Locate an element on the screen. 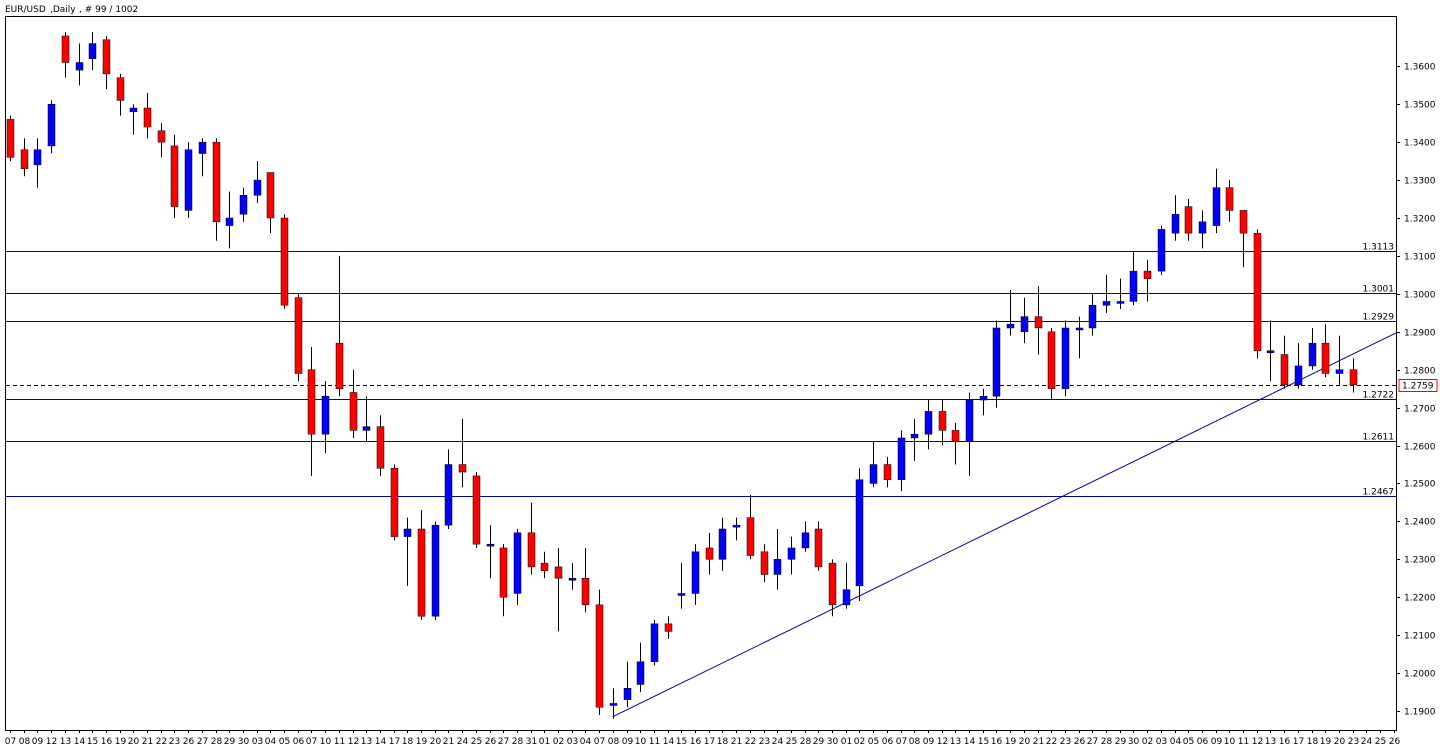 The width and height of the screenshot is (1440, 750). x-tick-label: 25 is located at coordinates (476, 742).